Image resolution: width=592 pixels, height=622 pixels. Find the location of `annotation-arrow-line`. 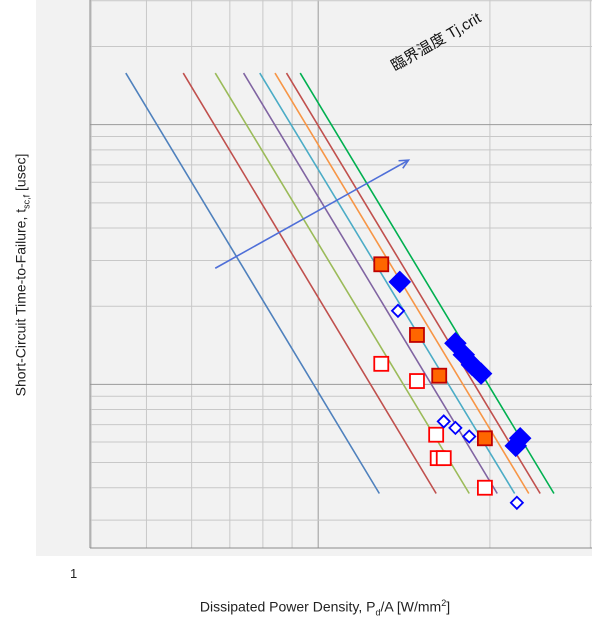

annotation-arrow-line is located at coordinates (311, 214).